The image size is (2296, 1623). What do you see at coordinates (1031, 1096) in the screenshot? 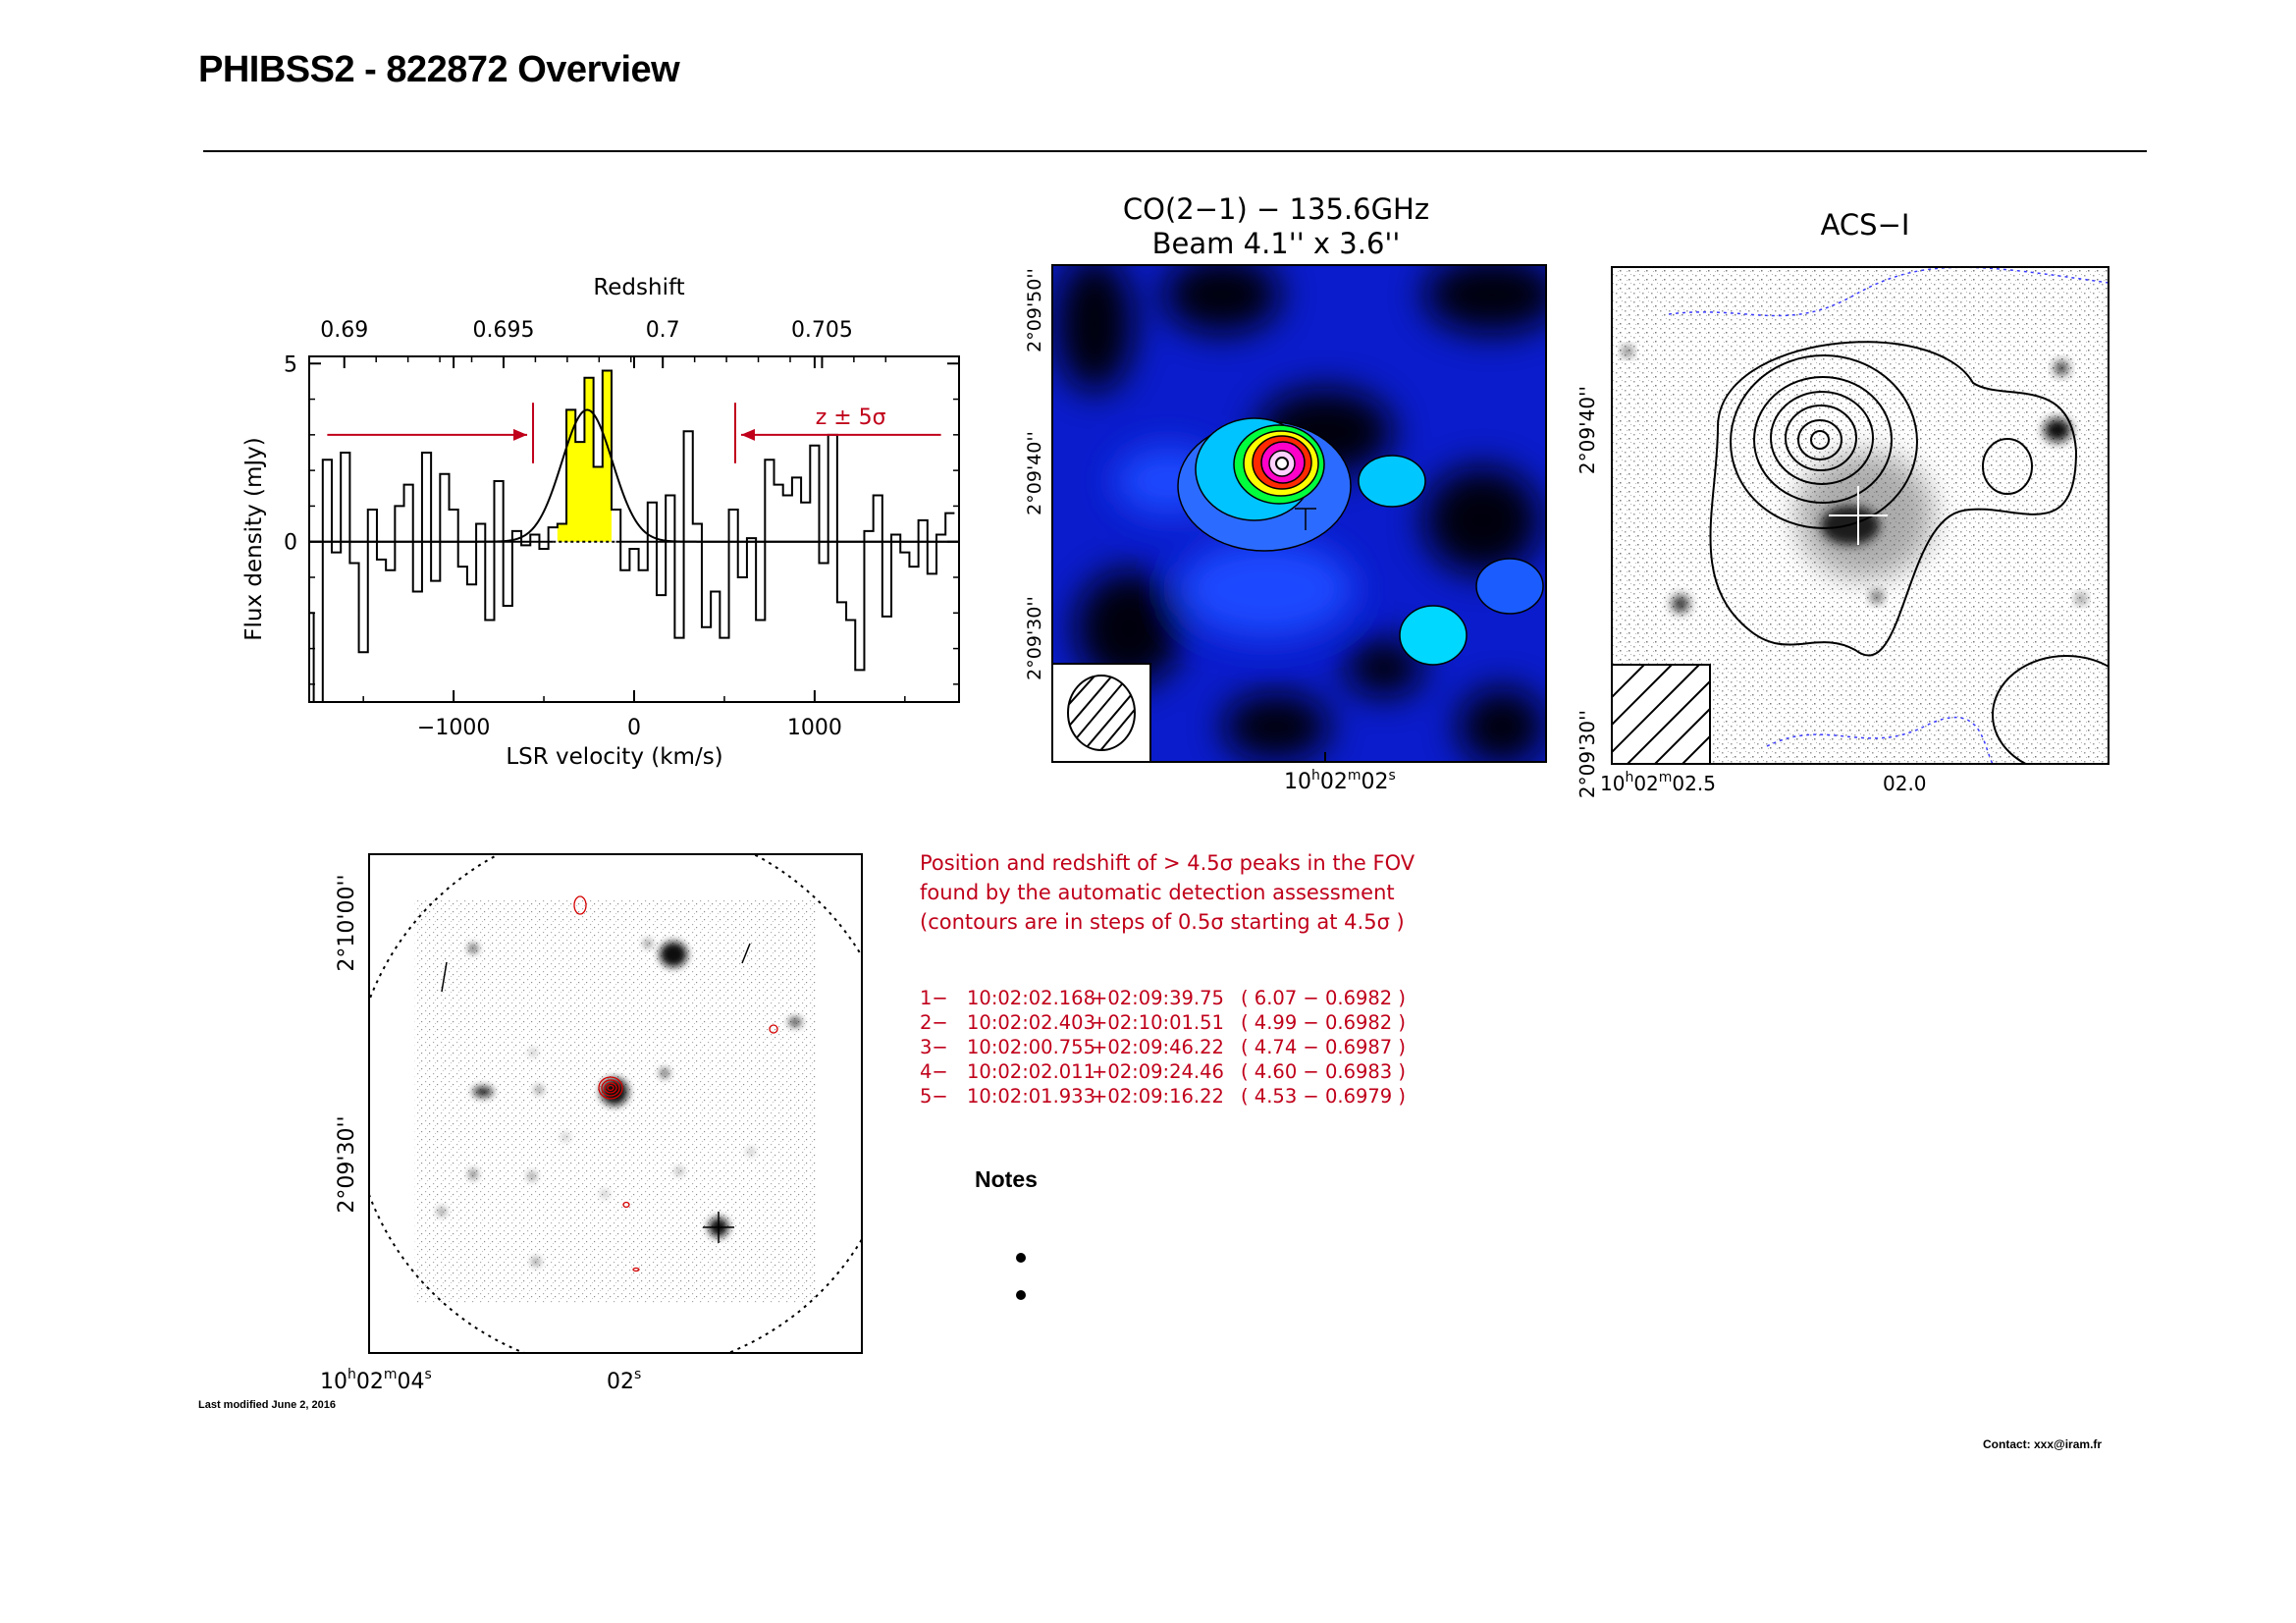
I see `peak-ra: 10:02:01.933` at bounding box center [1031, 1096].